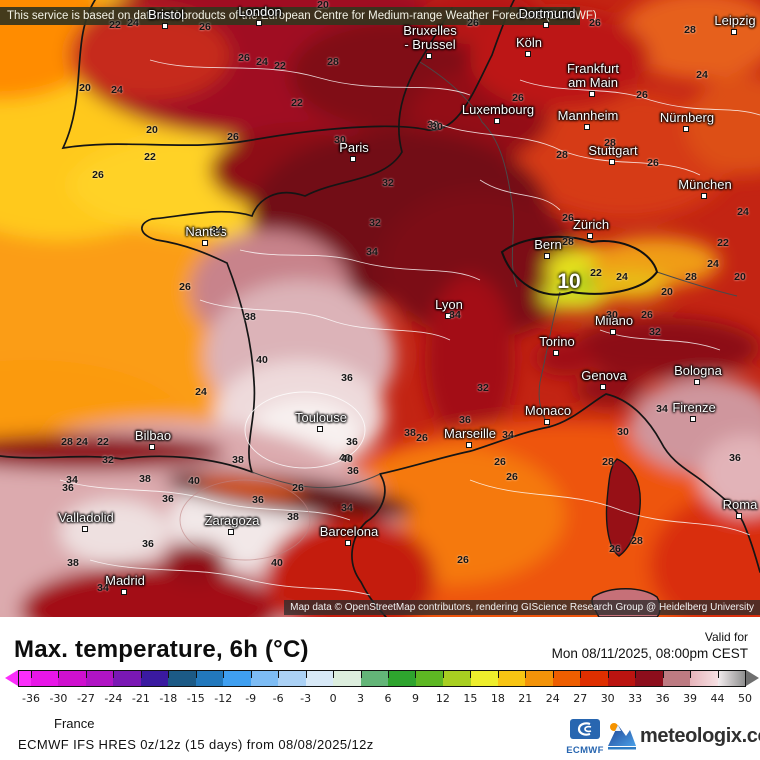 This screenshot has width=760, height=760. What do you see at coordinates (752, 678) in the screenshot?
I see `colorbar-right-arrow` at bounding box center [752, 678].